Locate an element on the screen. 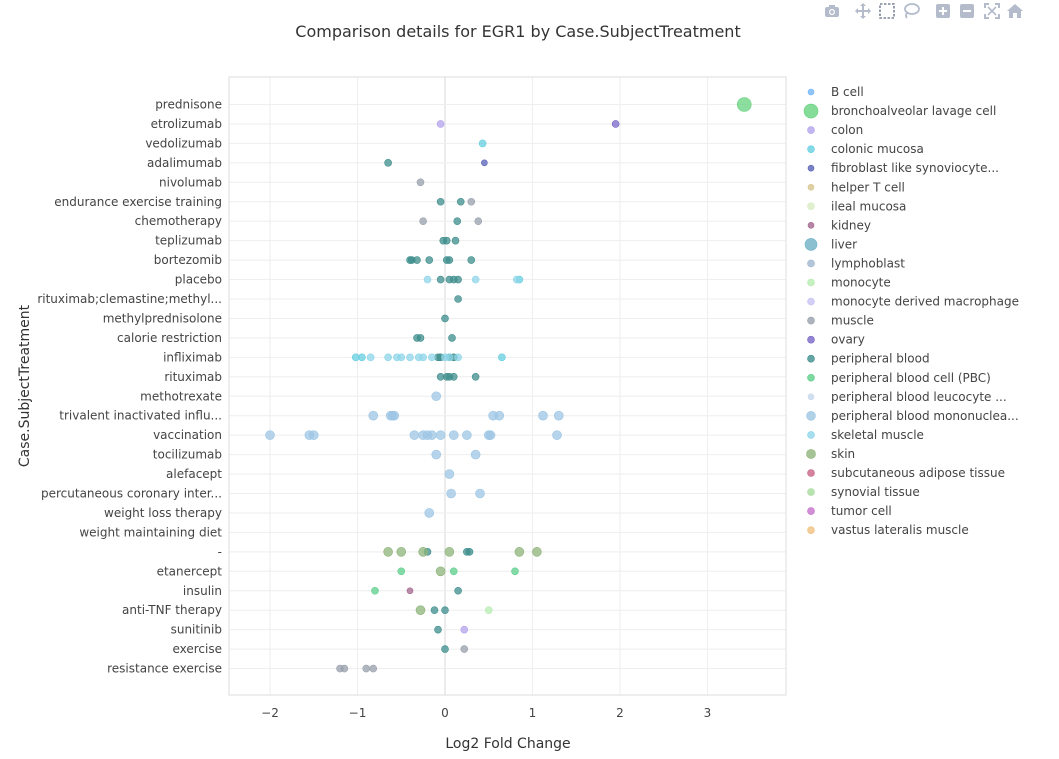 The image size is (1059, 759). legend-item: kidney is located at coordinates (851, 225).